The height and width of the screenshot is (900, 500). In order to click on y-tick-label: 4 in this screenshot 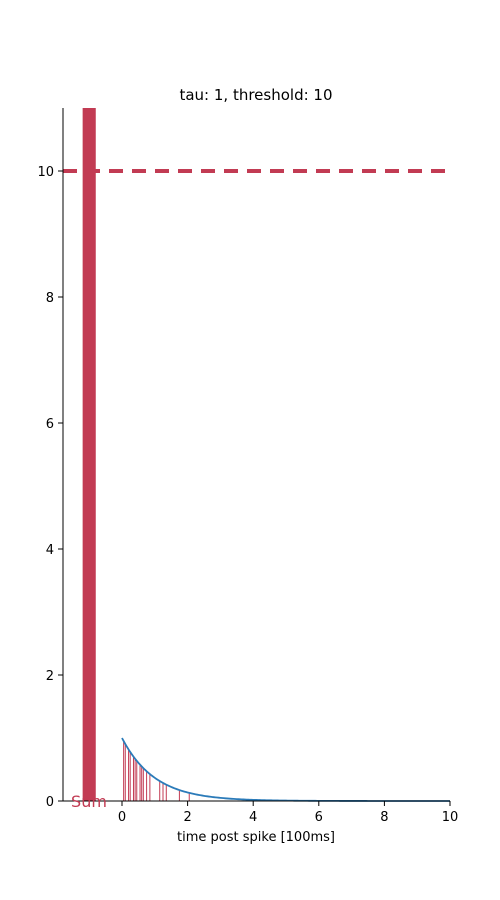, I will do `click(50, 550)`.